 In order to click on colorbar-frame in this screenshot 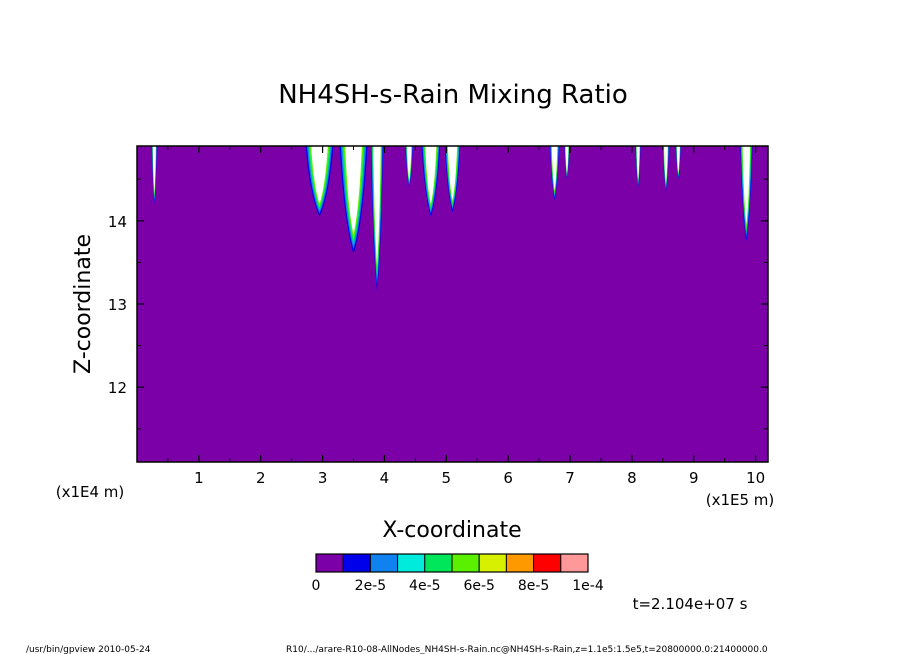, I will do `click(452, 563)`.